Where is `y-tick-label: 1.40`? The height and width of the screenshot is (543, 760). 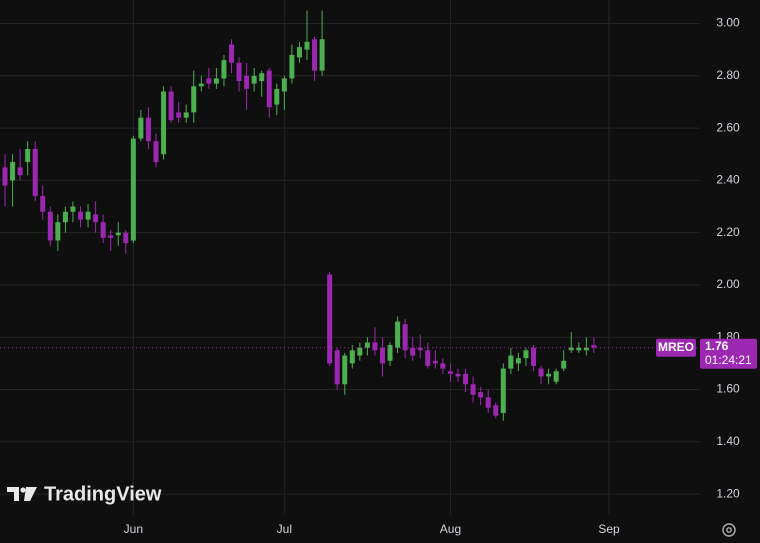
y-tick-label: 1.40 is located at coordinates (728, 441).